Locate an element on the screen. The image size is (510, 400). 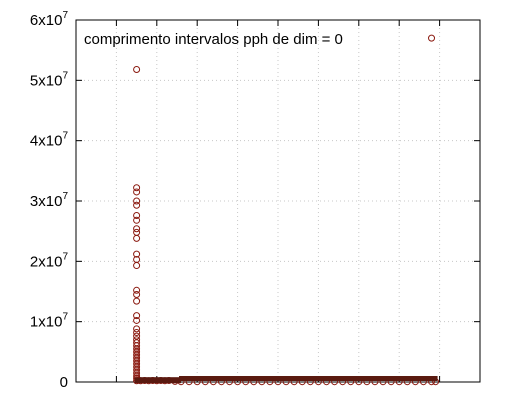
y-tick-label: 3x10⁷ is located at coordinates (49, 200).